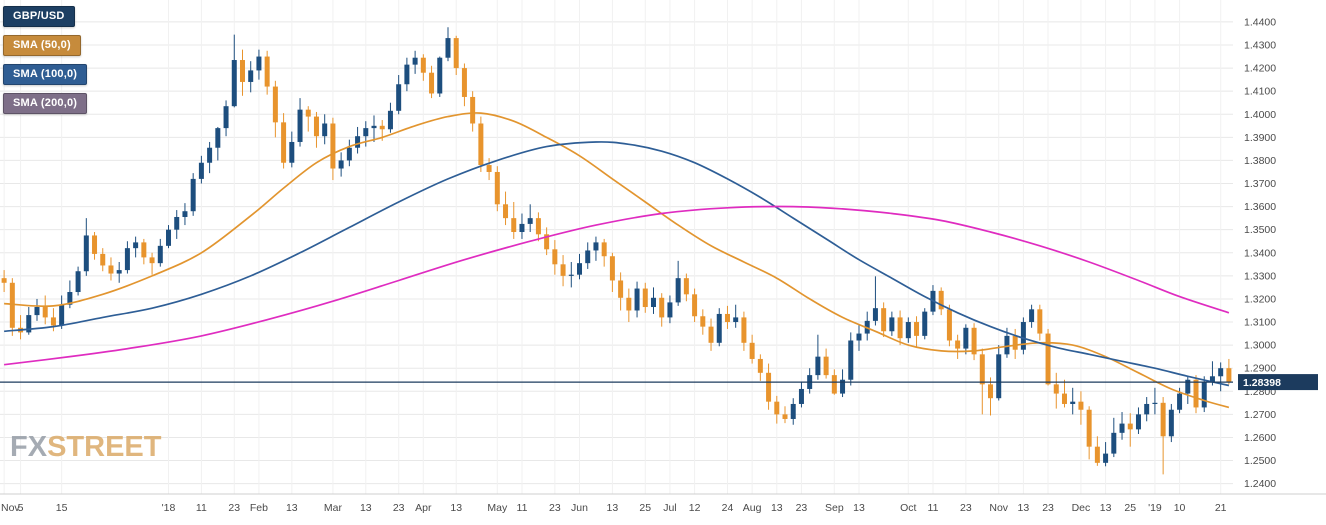 The width and height of the screenshot is (1326, 525). What do you see at coordinates (1260, 369) in the screenshot?
I see `svg-text: 1.2900` at bounding box center [1260, 369].